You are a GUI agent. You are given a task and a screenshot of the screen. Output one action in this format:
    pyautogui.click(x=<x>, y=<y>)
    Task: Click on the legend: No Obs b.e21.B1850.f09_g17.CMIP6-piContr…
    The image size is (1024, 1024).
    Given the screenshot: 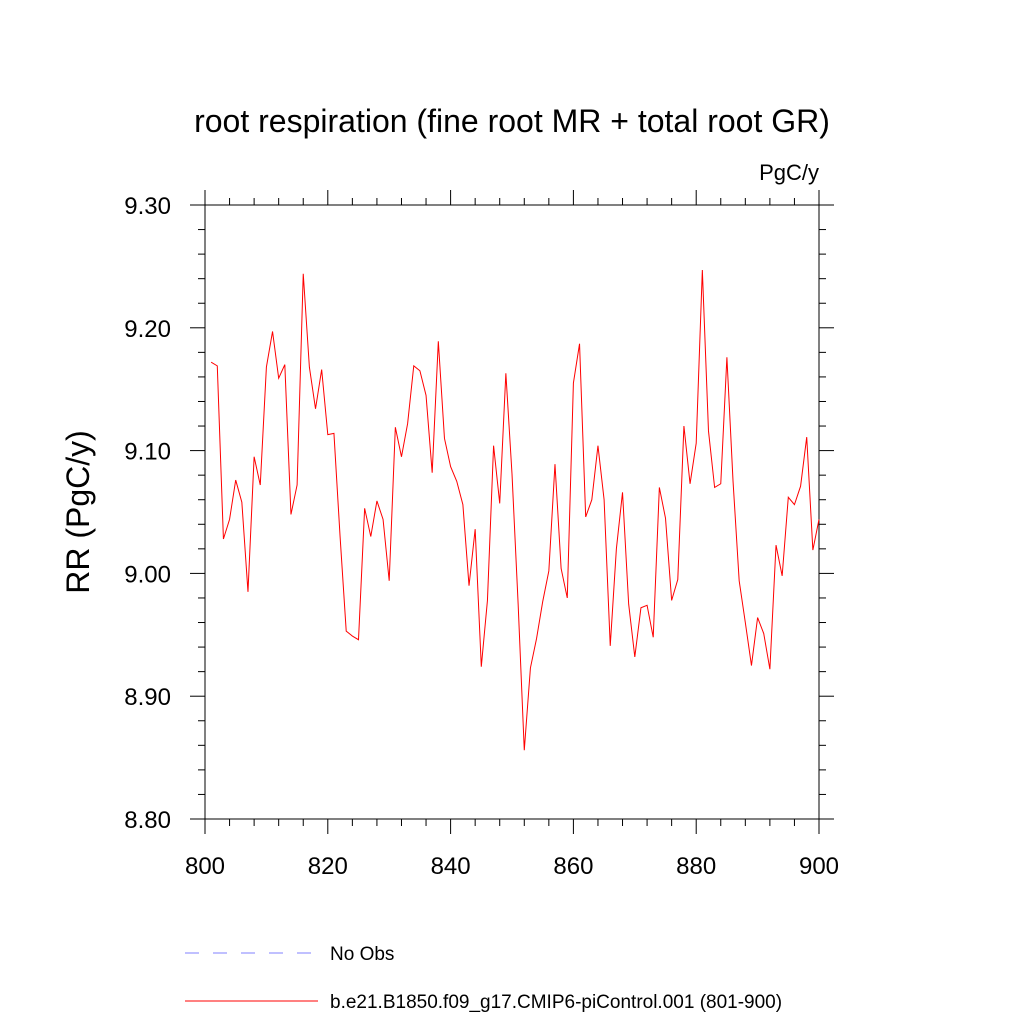 What is the action you would take?
    pyautogui.click(x=483, y=978)
    